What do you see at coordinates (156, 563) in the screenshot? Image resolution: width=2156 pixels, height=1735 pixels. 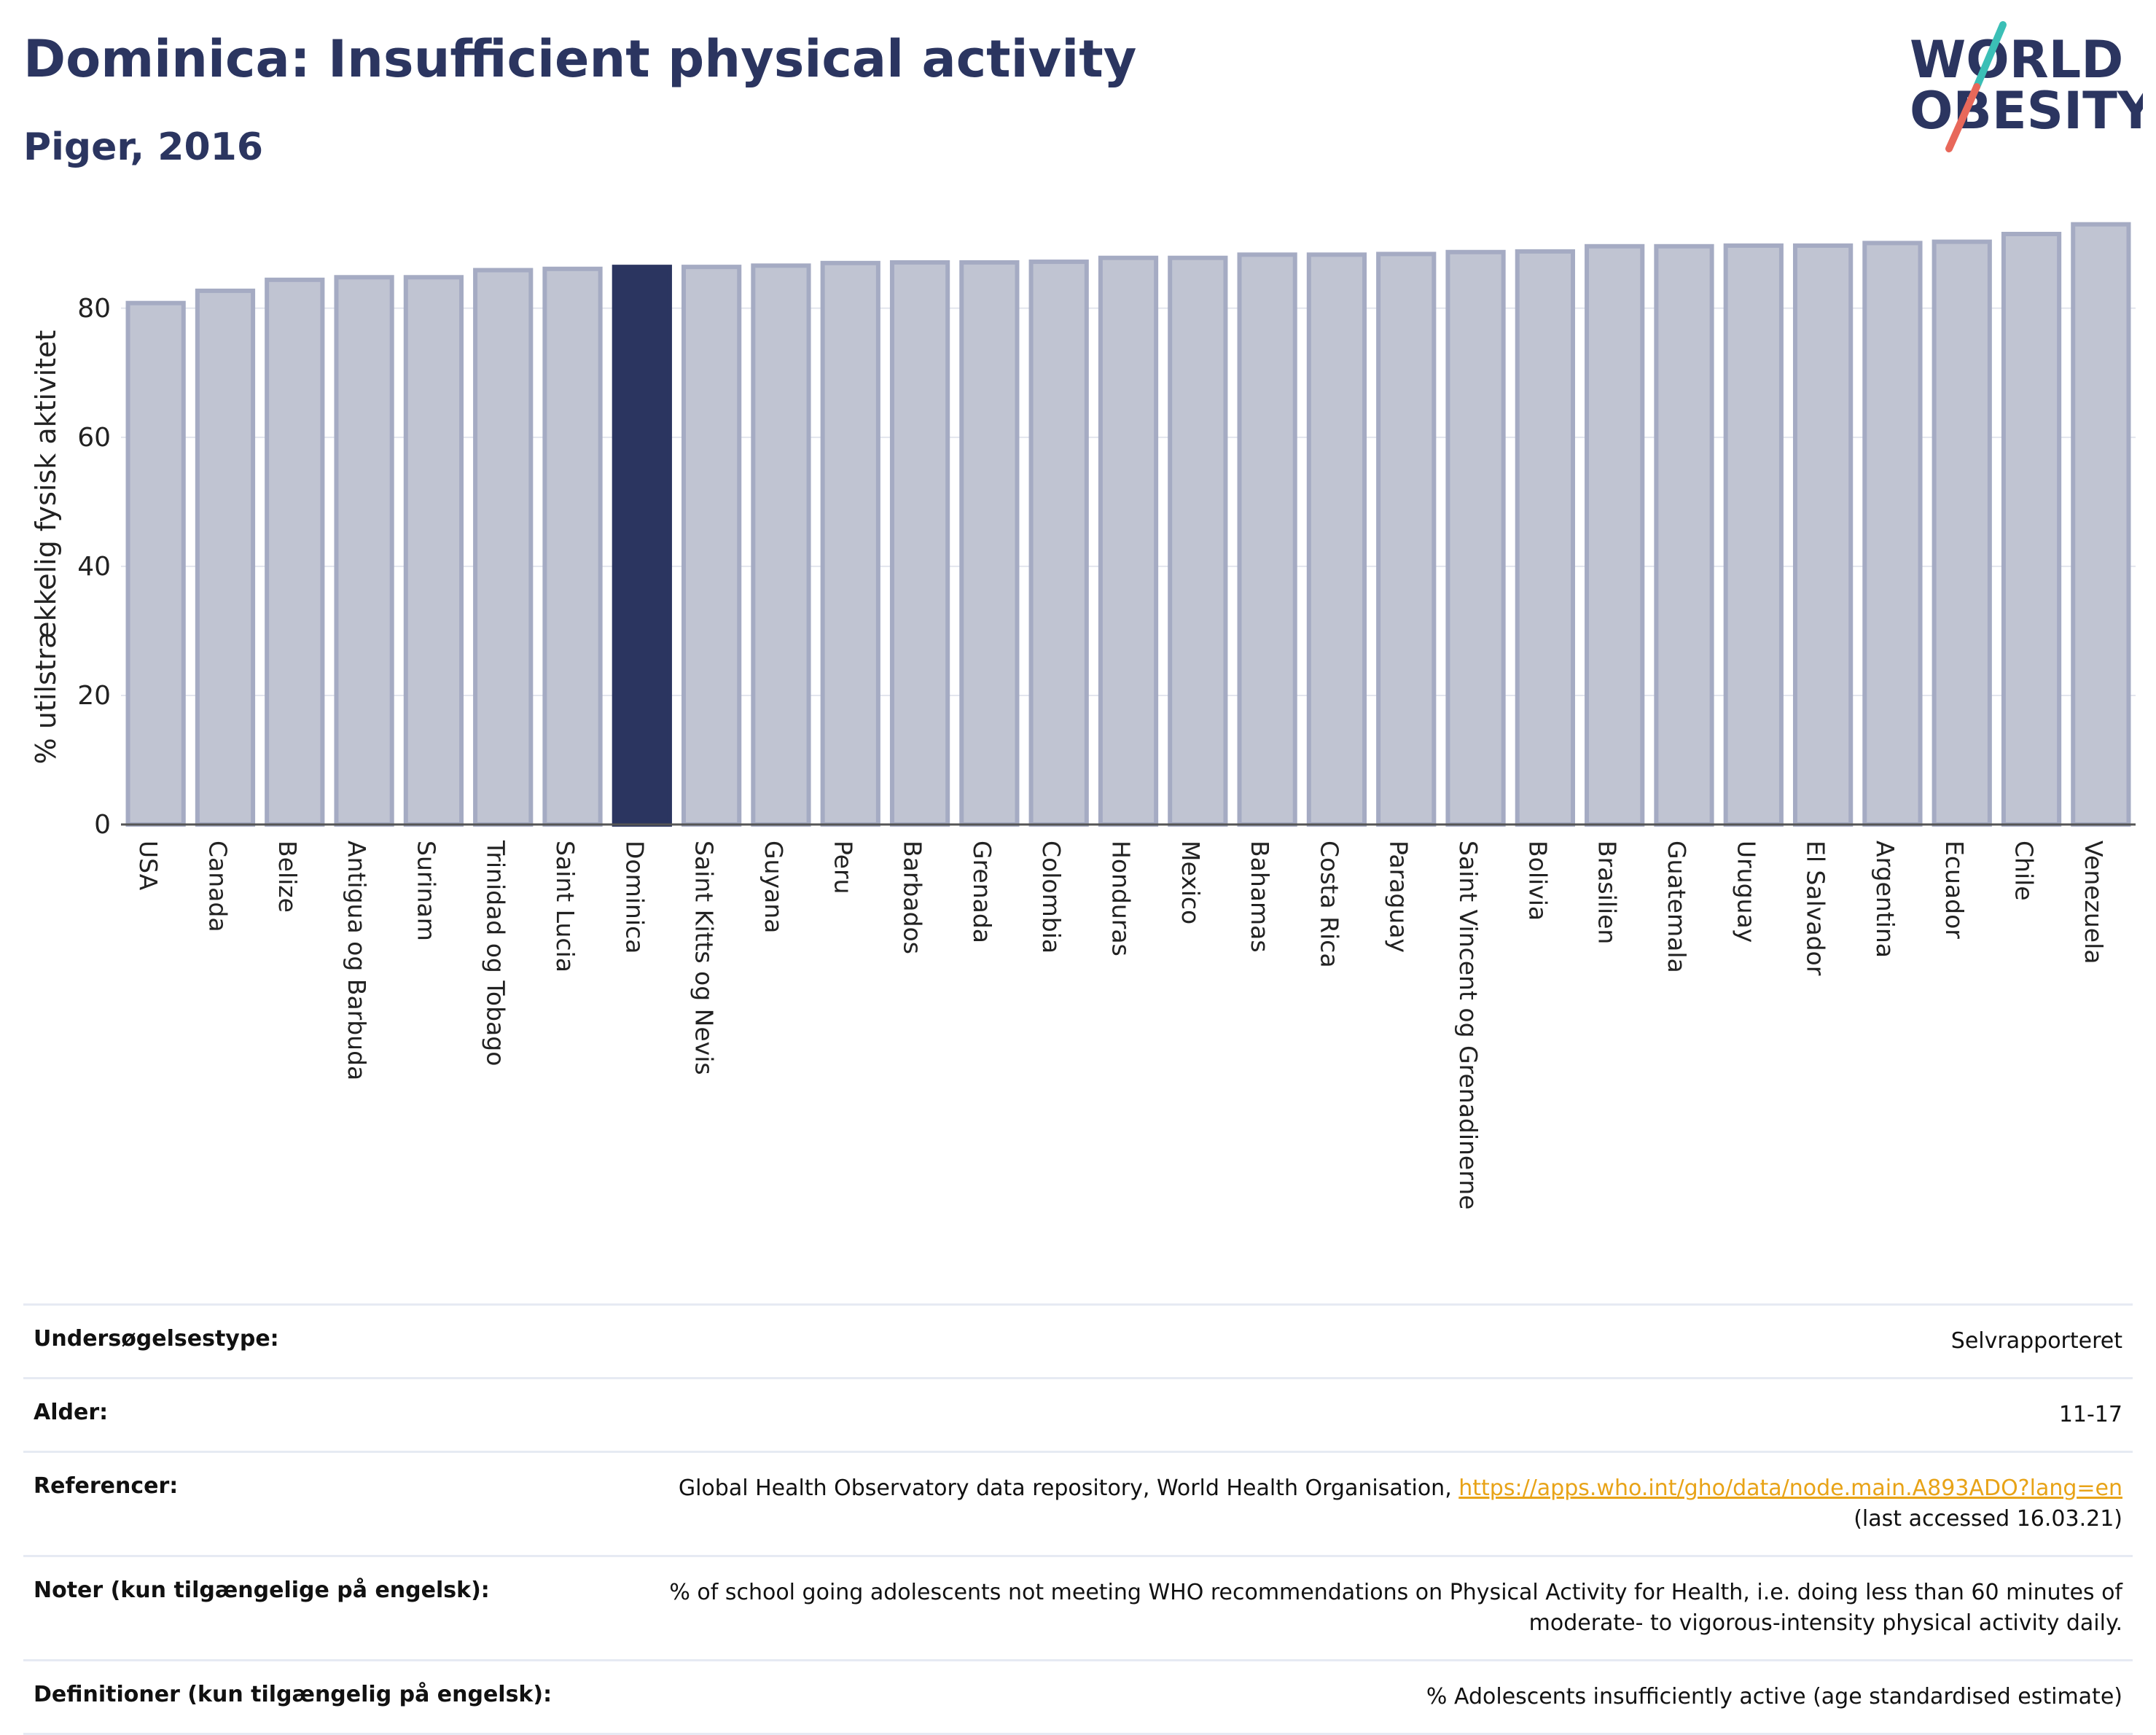 I see `bar-usa` at bounding box center [156, 563].